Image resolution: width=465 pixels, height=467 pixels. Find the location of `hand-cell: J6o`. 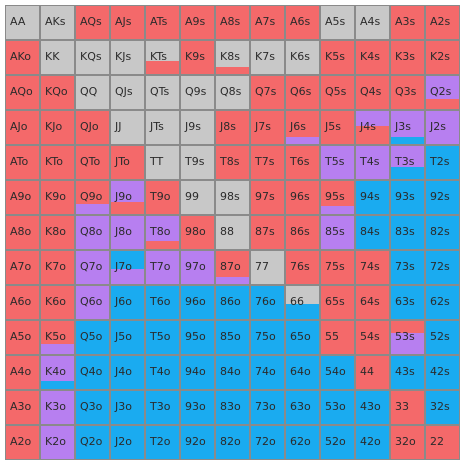

hand-cell: J6o is located at coordinates (127, 302).